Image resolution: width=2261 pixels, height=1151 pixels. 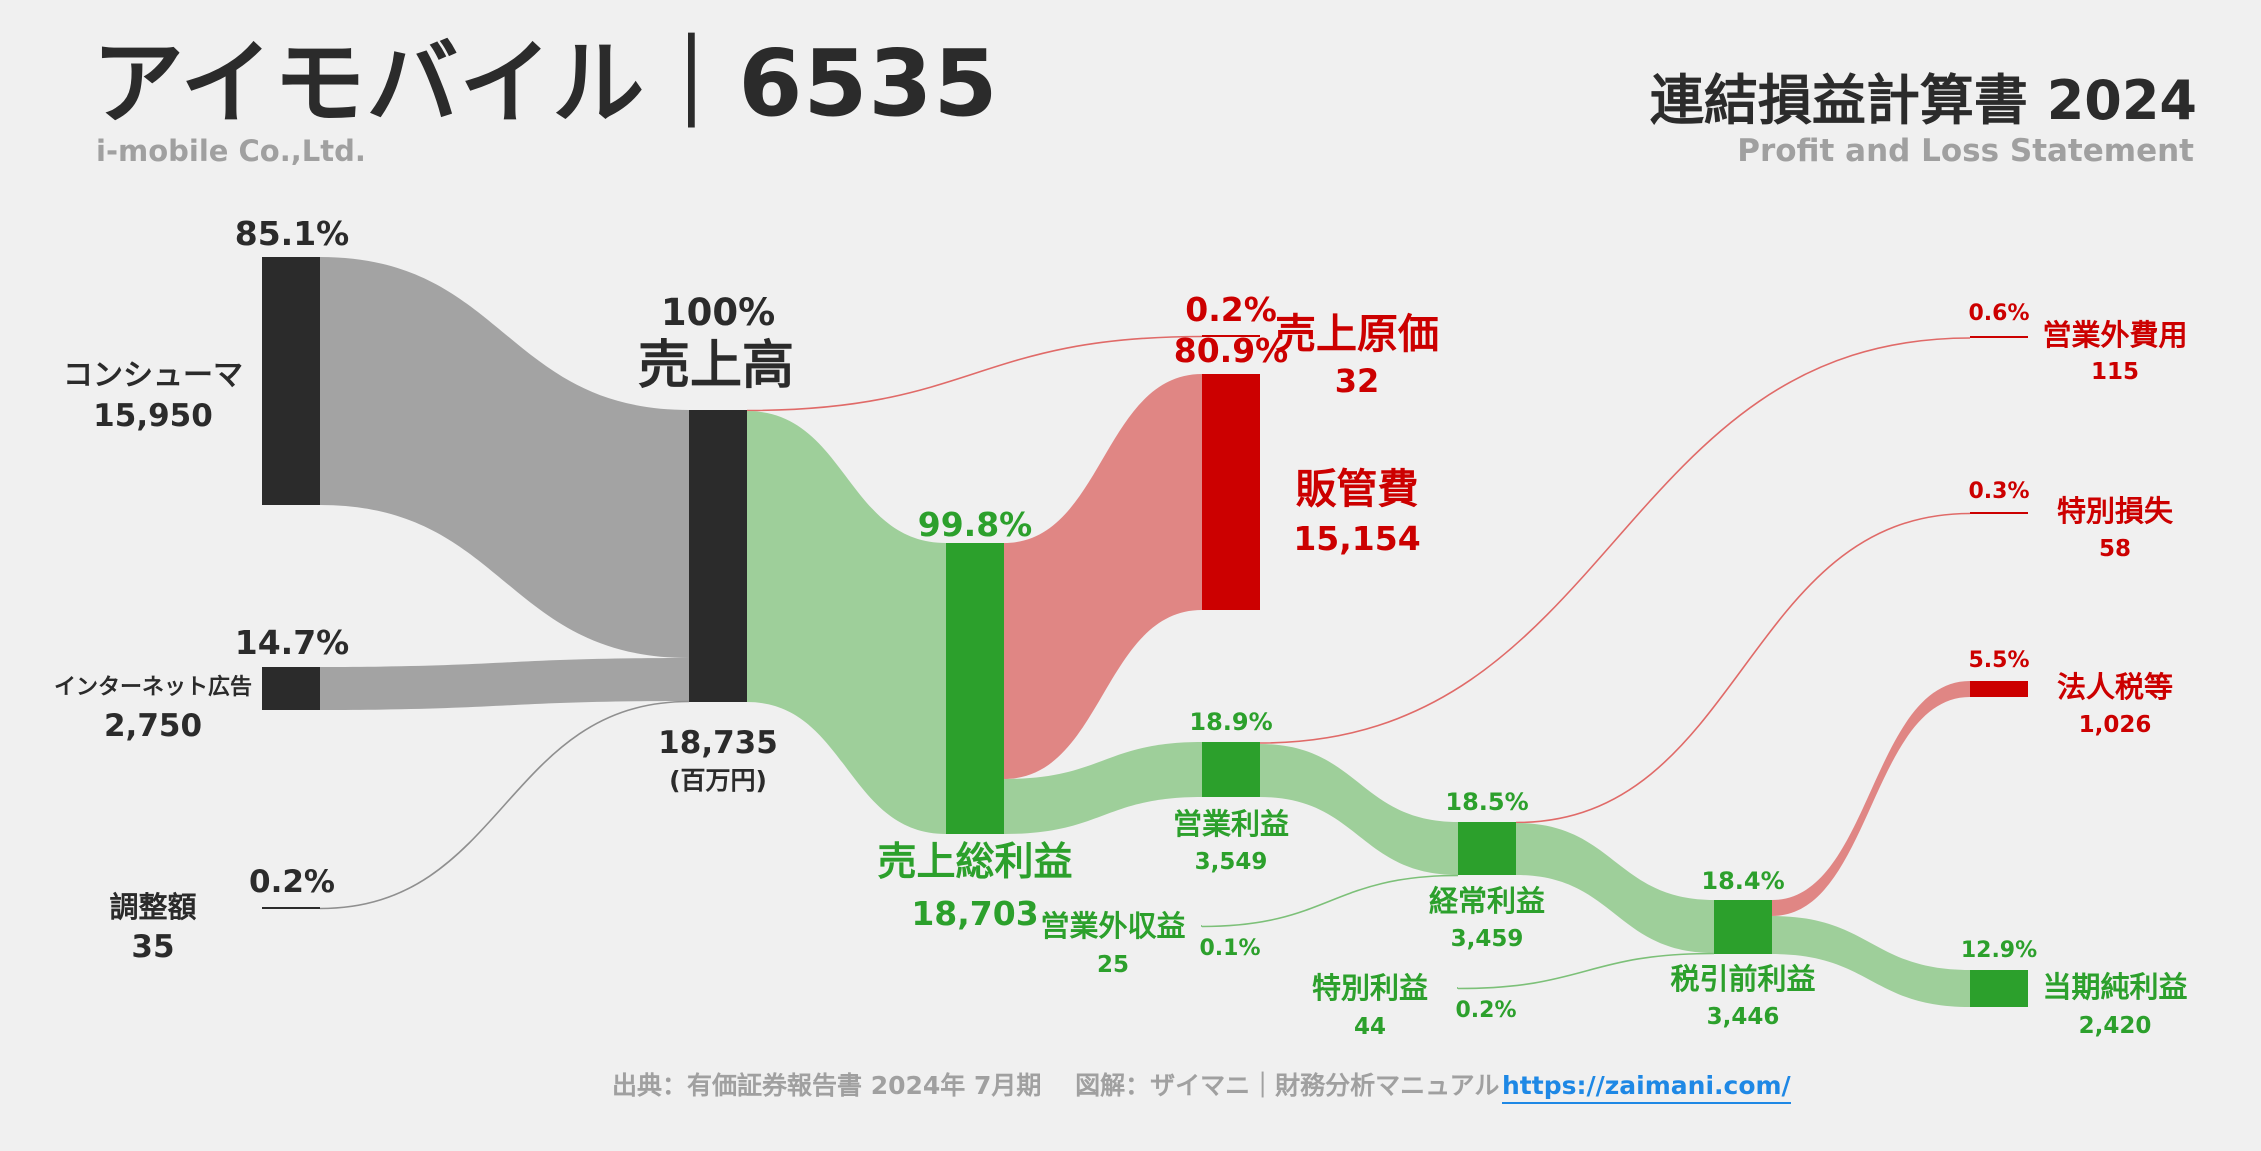 I want to click on flow-gross-profit-to-sga, so click(x=1103, y=576).